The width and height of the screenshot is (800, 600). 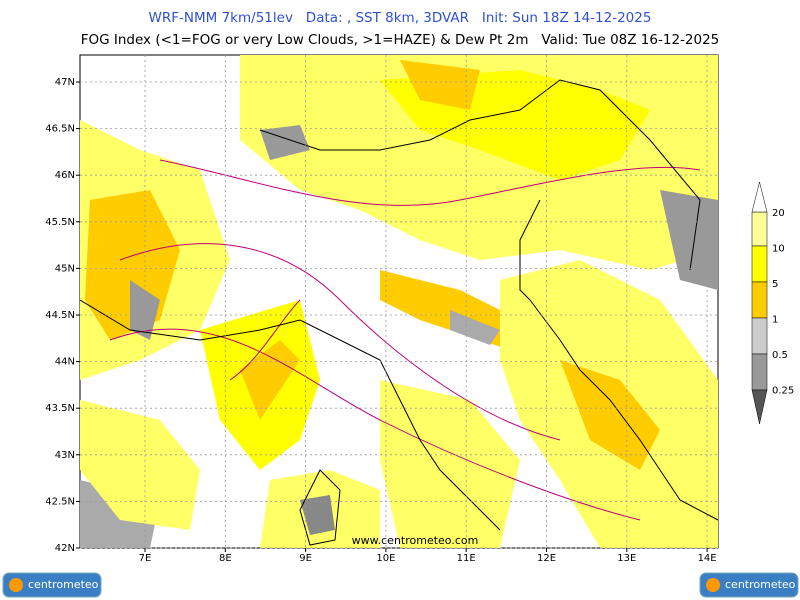 I want to click on lat-label: 44.5N, so click(x=60, y=315).